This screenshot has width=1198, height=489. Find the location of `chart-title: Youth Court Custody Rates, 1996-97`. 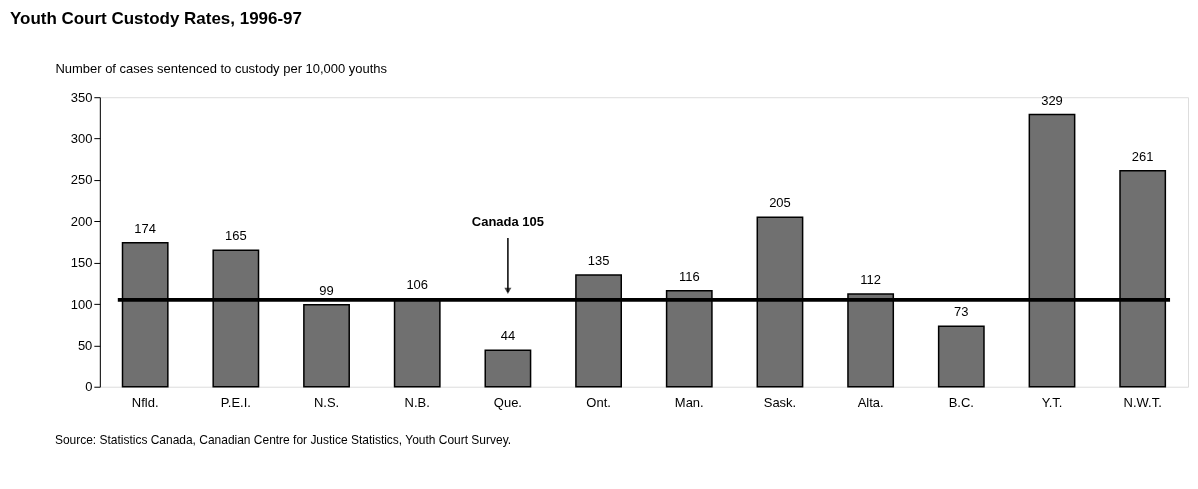

chart-title: Youth Court Custody Rates, 1996-97 is located at coordinates (155, 19).